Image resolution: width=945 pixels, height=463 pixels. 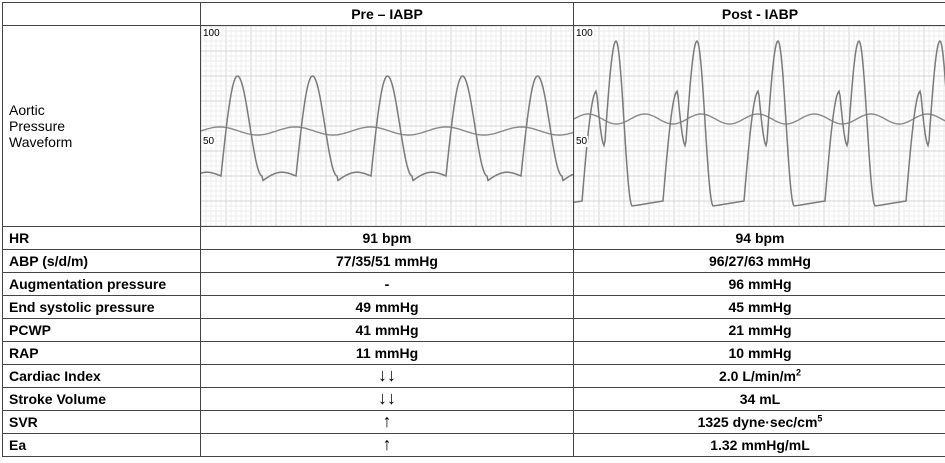 I want to click on header-blank-cell, so click(x=101, y=14).